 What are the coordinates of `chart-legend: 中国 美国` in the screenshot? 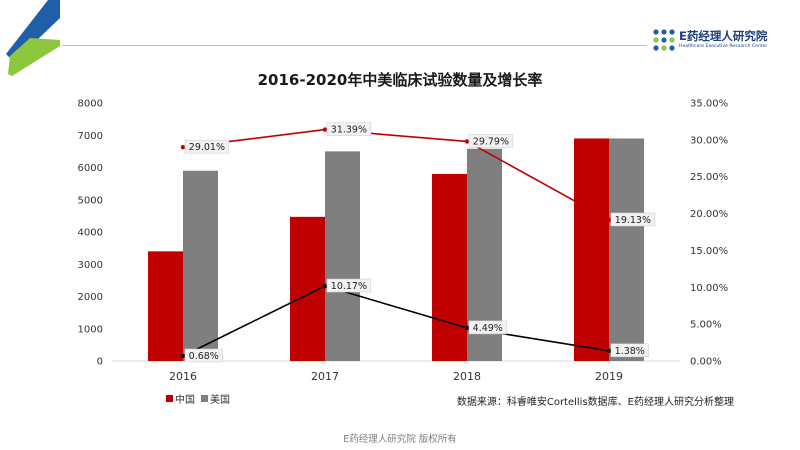 It's located at (201, 398).